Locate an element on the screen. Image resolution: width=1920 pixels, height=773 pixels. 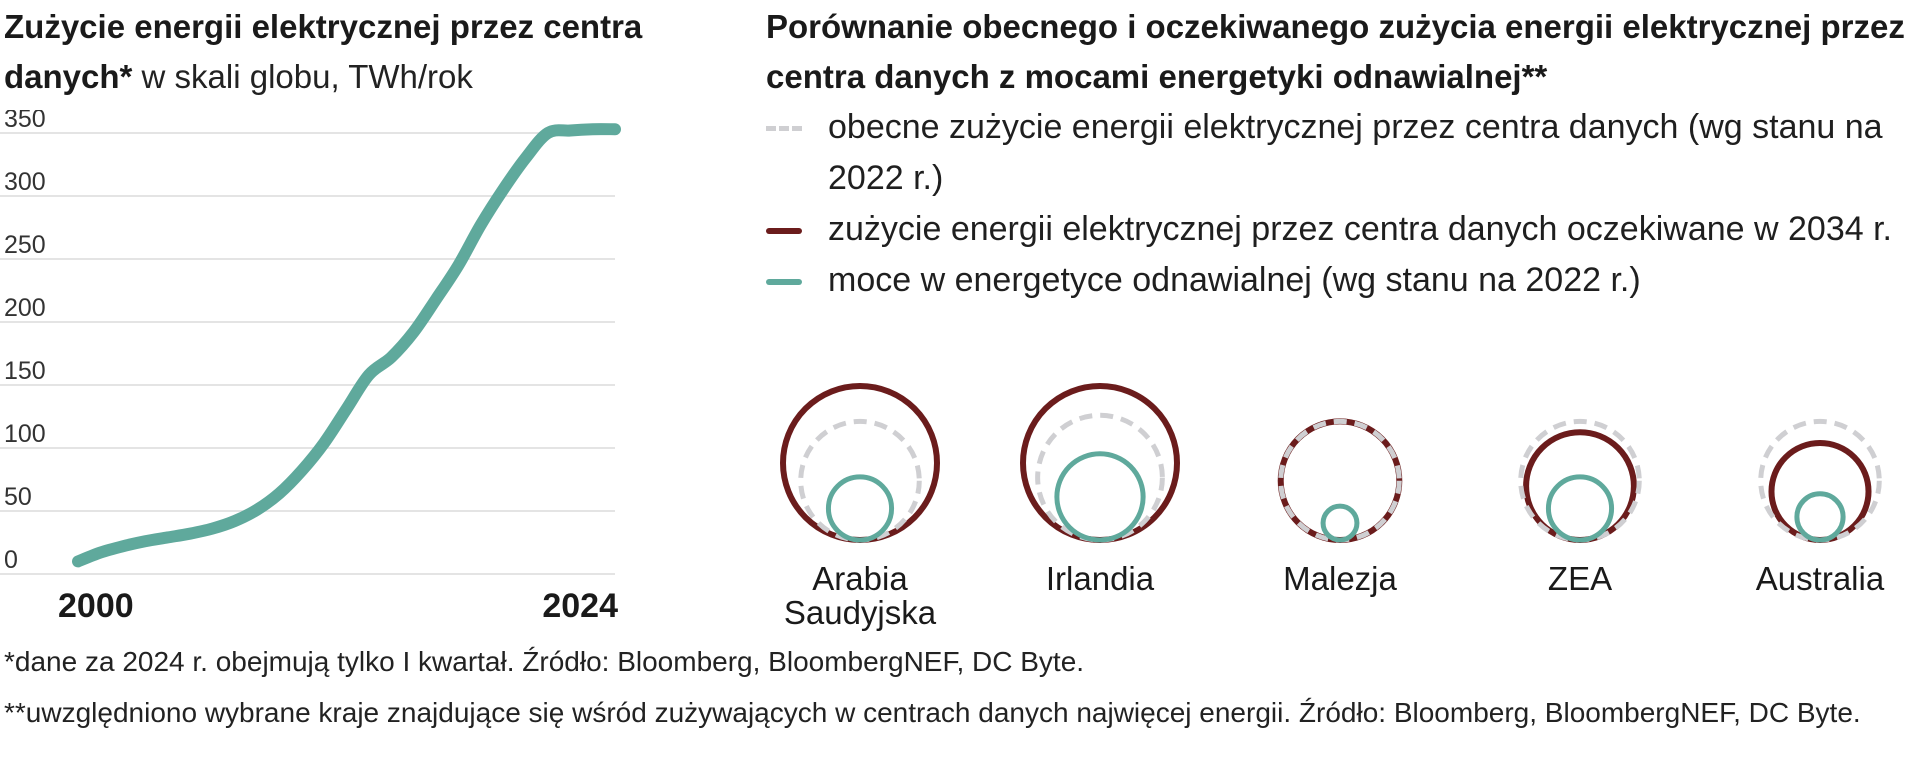
country-label: Irlandia is located at coordinates (1100, 578).